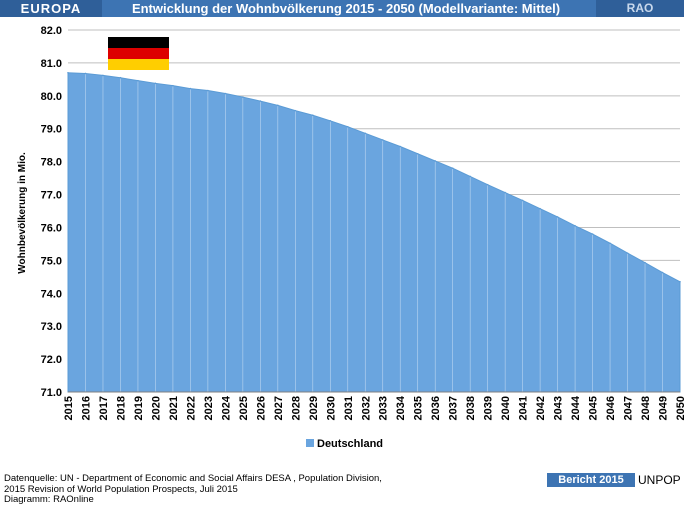 Image resolution: width=684 pixels, height=509 pixels. Describe the element at coordinates (436, 408) in the screenshot. I see `x-tick-label: 2036` at that location.